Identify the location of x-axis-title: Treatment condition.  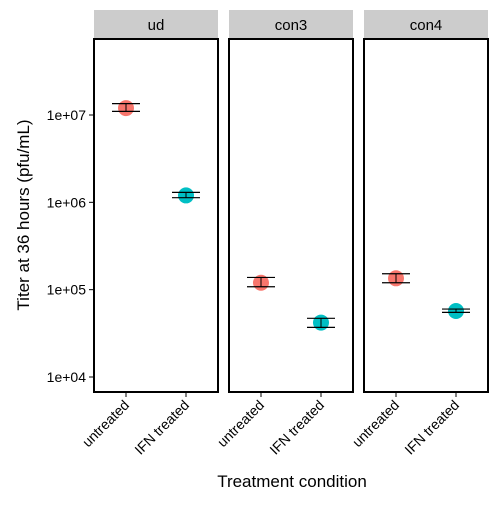
(292, 481).